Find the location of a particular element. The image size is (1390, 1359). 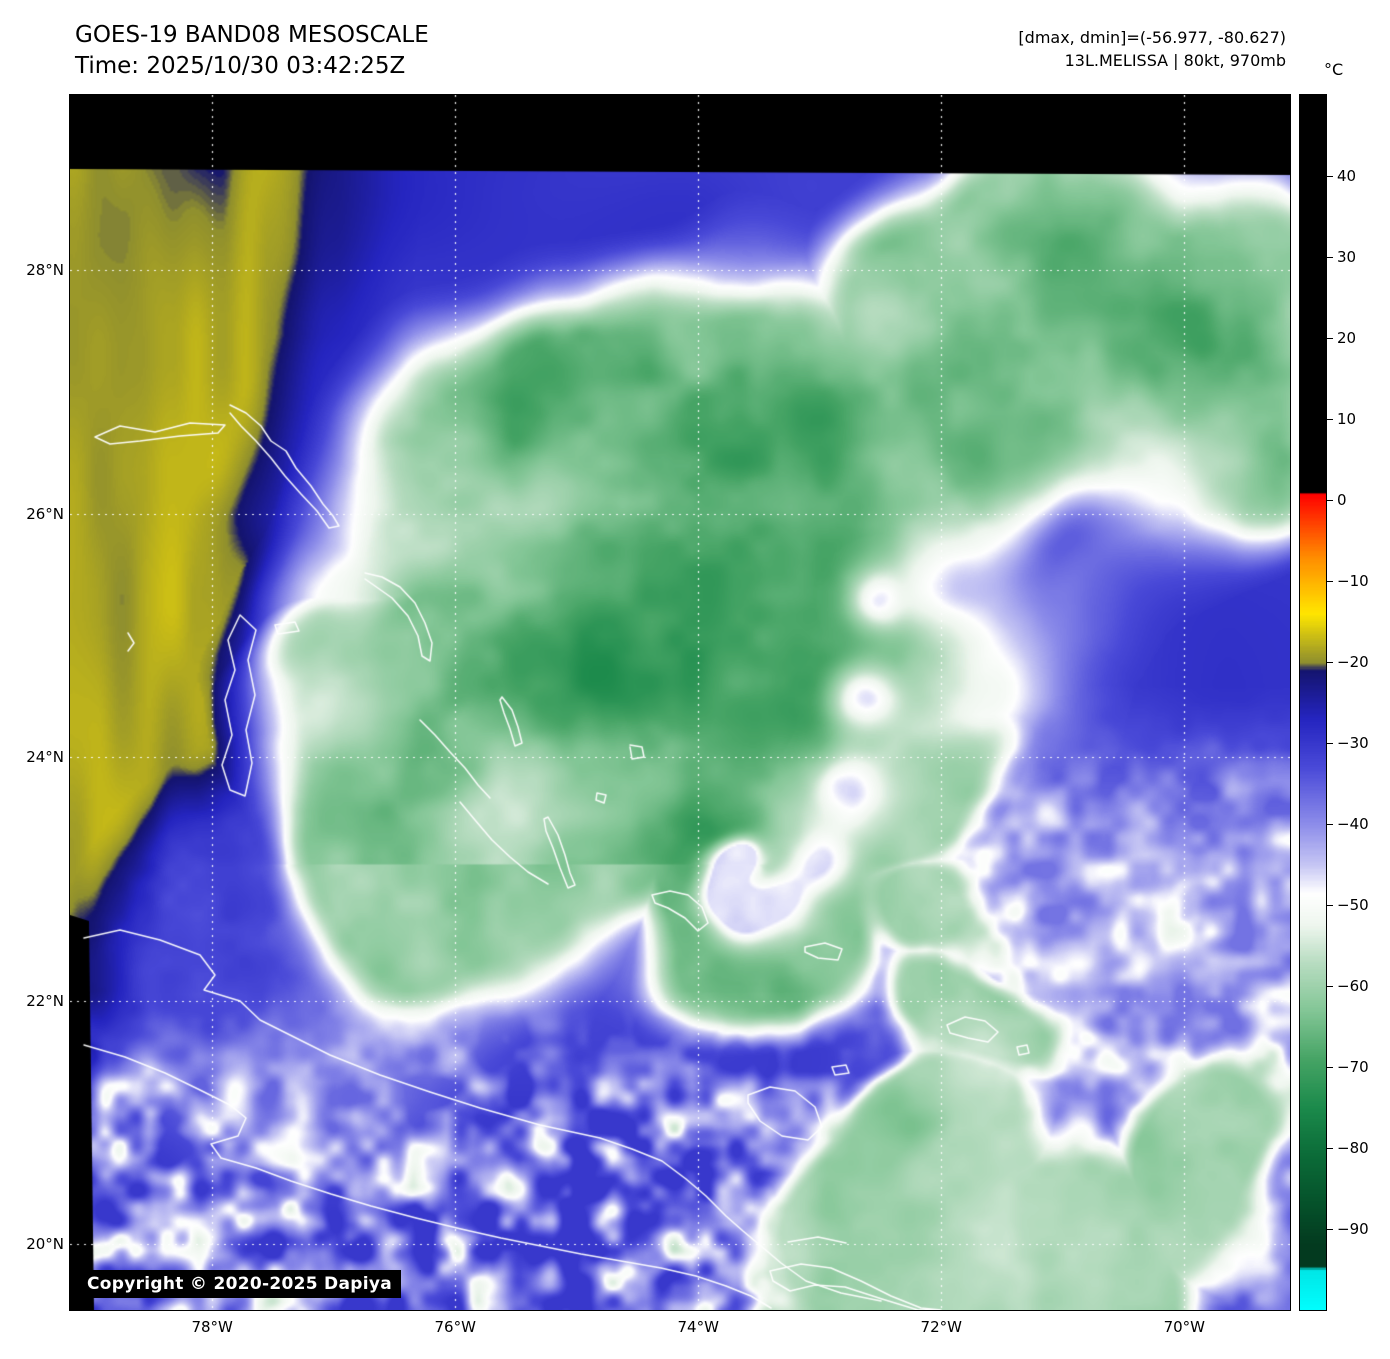

colorbar-tick-40: 40 is located at coordinates (1347, 176).